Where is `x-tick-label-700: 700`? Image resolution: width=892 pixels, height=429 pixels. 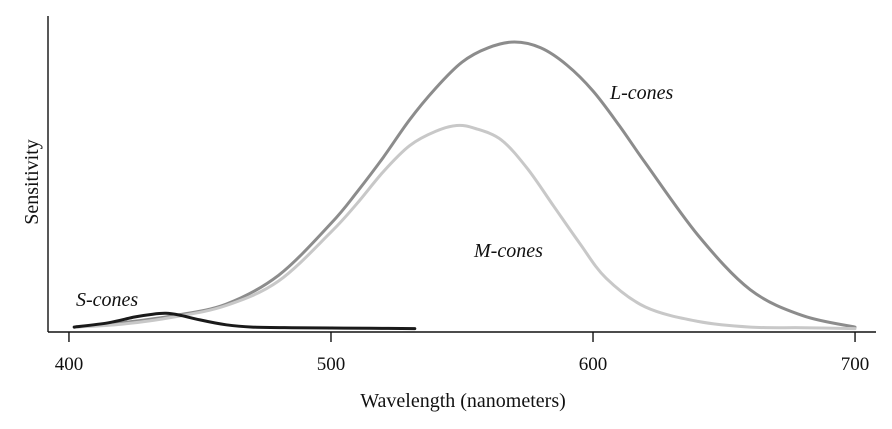 x-tick-label-700: 700 is located at coordinates (855, 364).